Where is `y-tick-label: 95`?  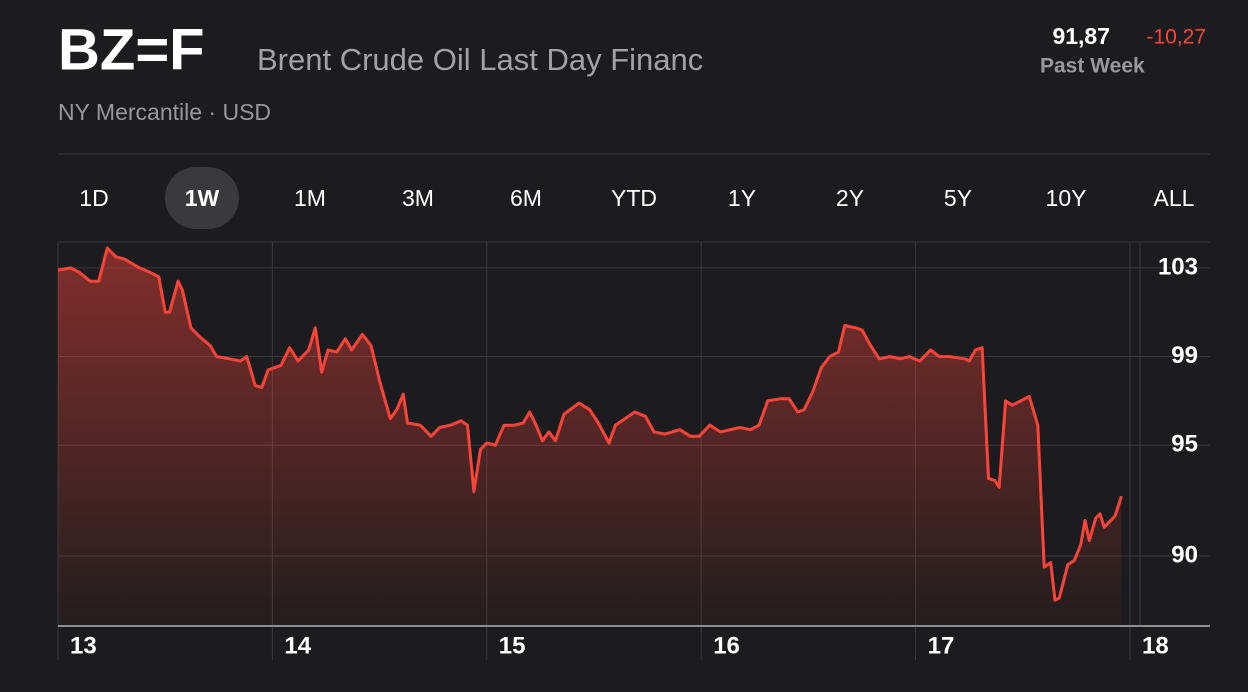
y-tick-label: 95 is located at coordinates (1184, 444).